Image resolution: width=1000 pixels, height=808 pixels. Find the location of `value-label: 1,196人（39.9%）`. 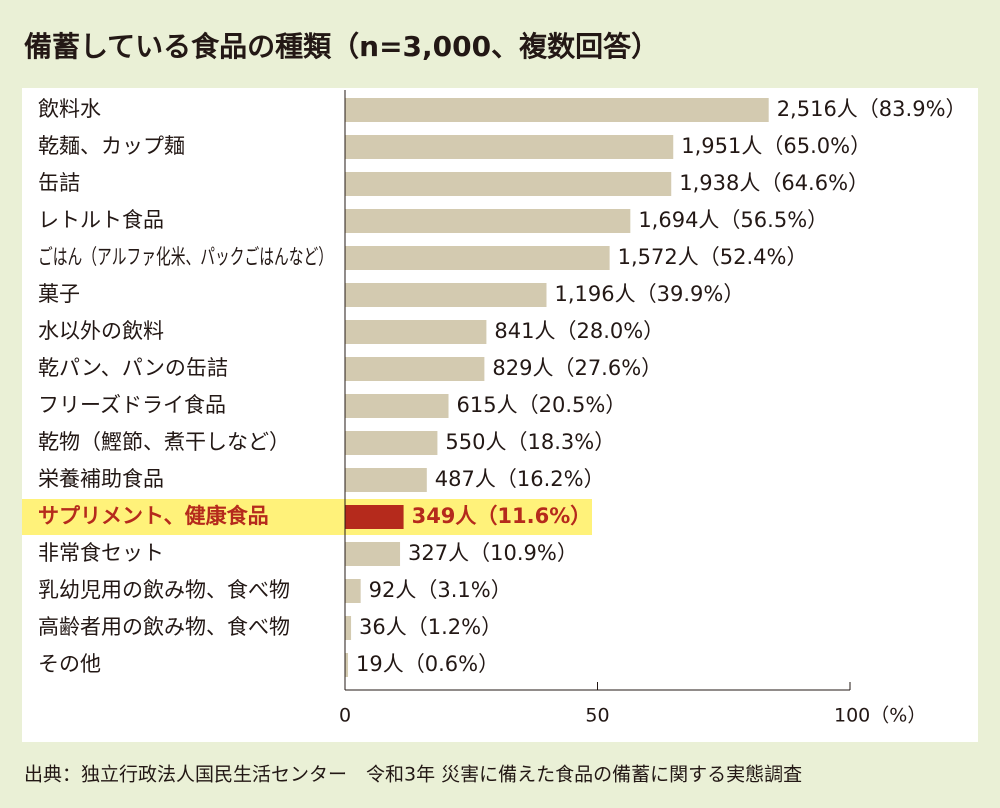

value-label: 1,196人（39.9%） is located at coordinates (649, 294).